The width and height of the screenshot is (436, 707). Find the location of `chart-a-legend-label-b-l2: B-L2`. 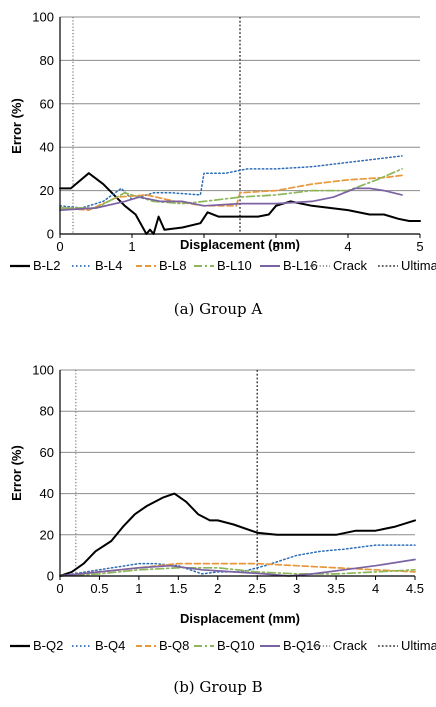

chart-a-legend-label-b-l2: B-L2 is located at coordinates (46, 265).